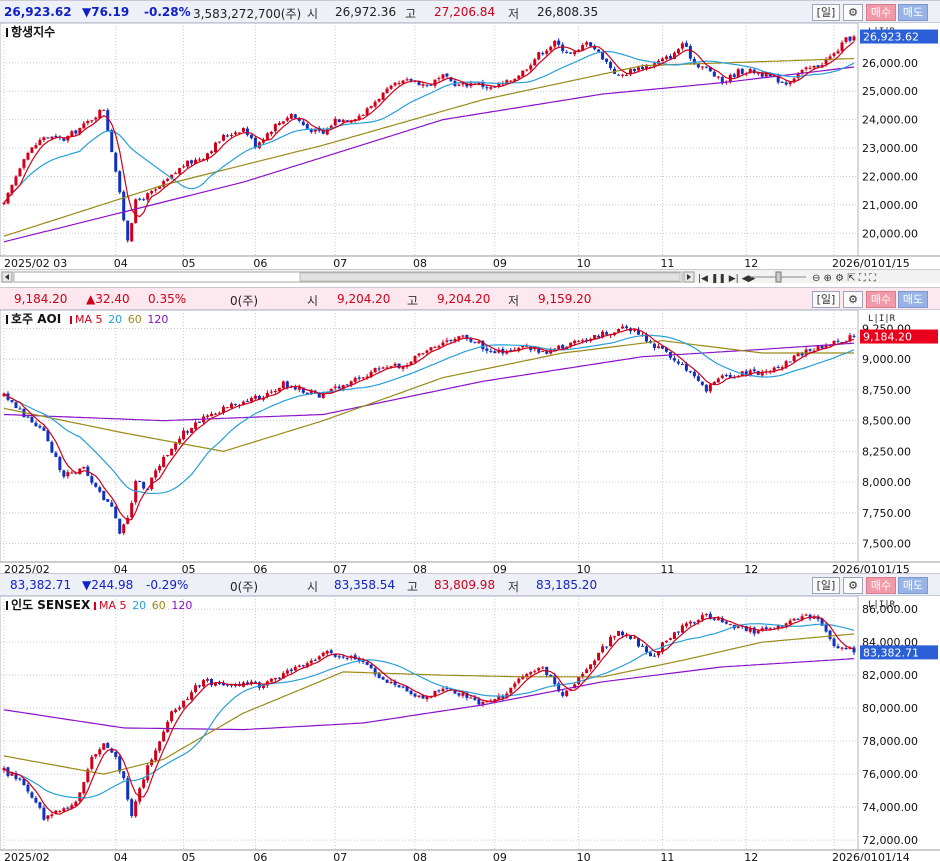 This screenshot has height=861, width=940. Describe the element at coordinates (667, 856) in the screenshot. I see `x-tick-label: 11` at that location.